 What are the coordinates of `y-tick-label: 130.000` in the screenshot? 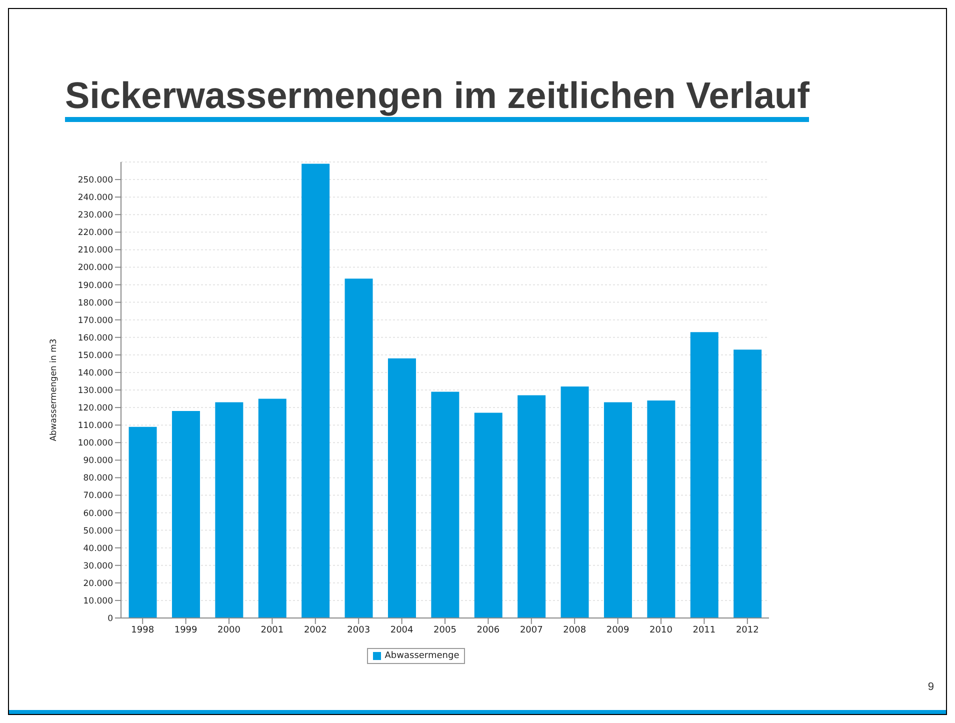 It's located at (95, 391).